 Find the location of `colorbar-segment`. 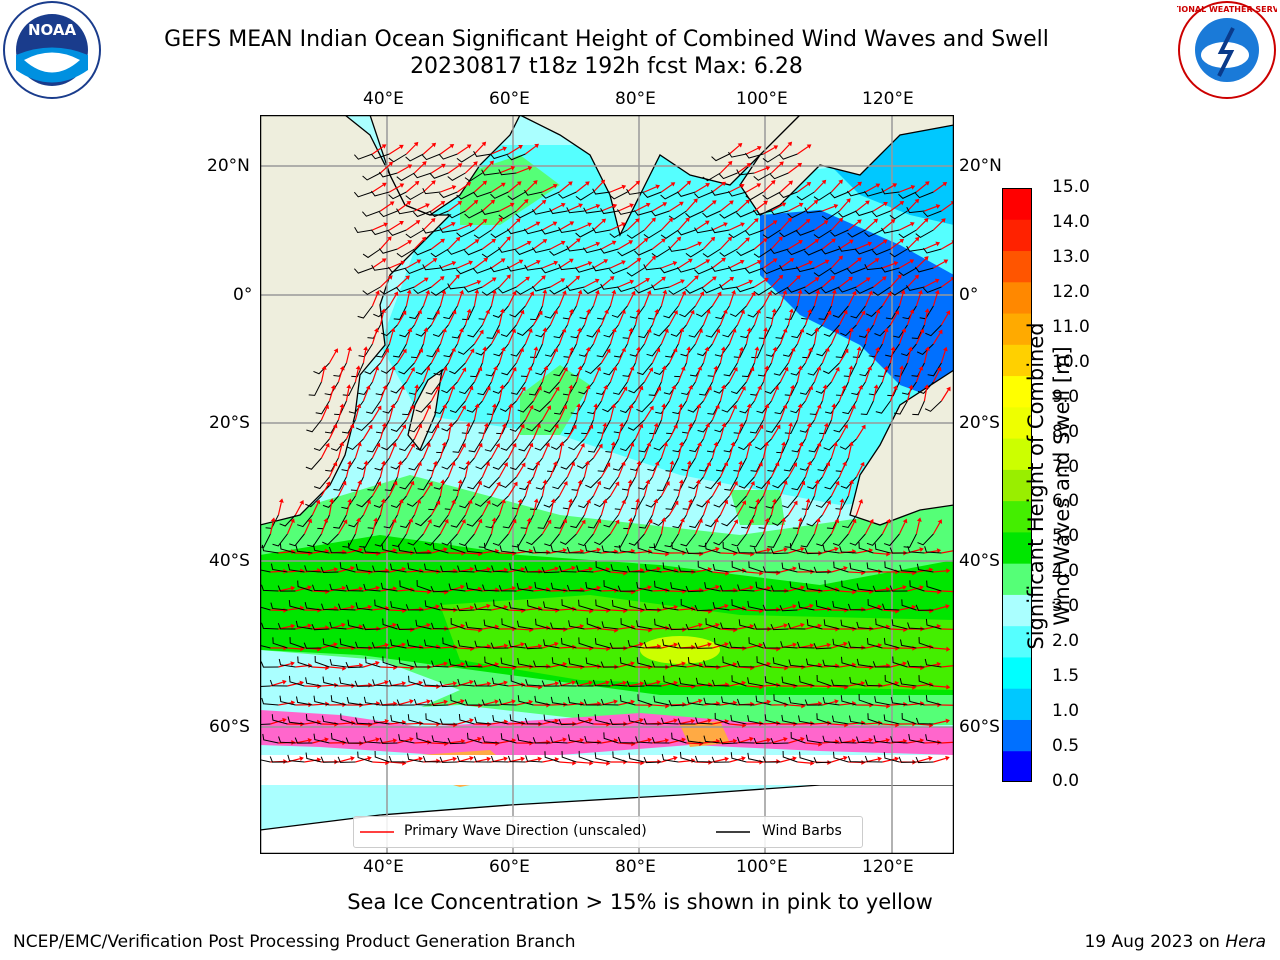

colorbar-segment is located at coordinates (1017, 235).